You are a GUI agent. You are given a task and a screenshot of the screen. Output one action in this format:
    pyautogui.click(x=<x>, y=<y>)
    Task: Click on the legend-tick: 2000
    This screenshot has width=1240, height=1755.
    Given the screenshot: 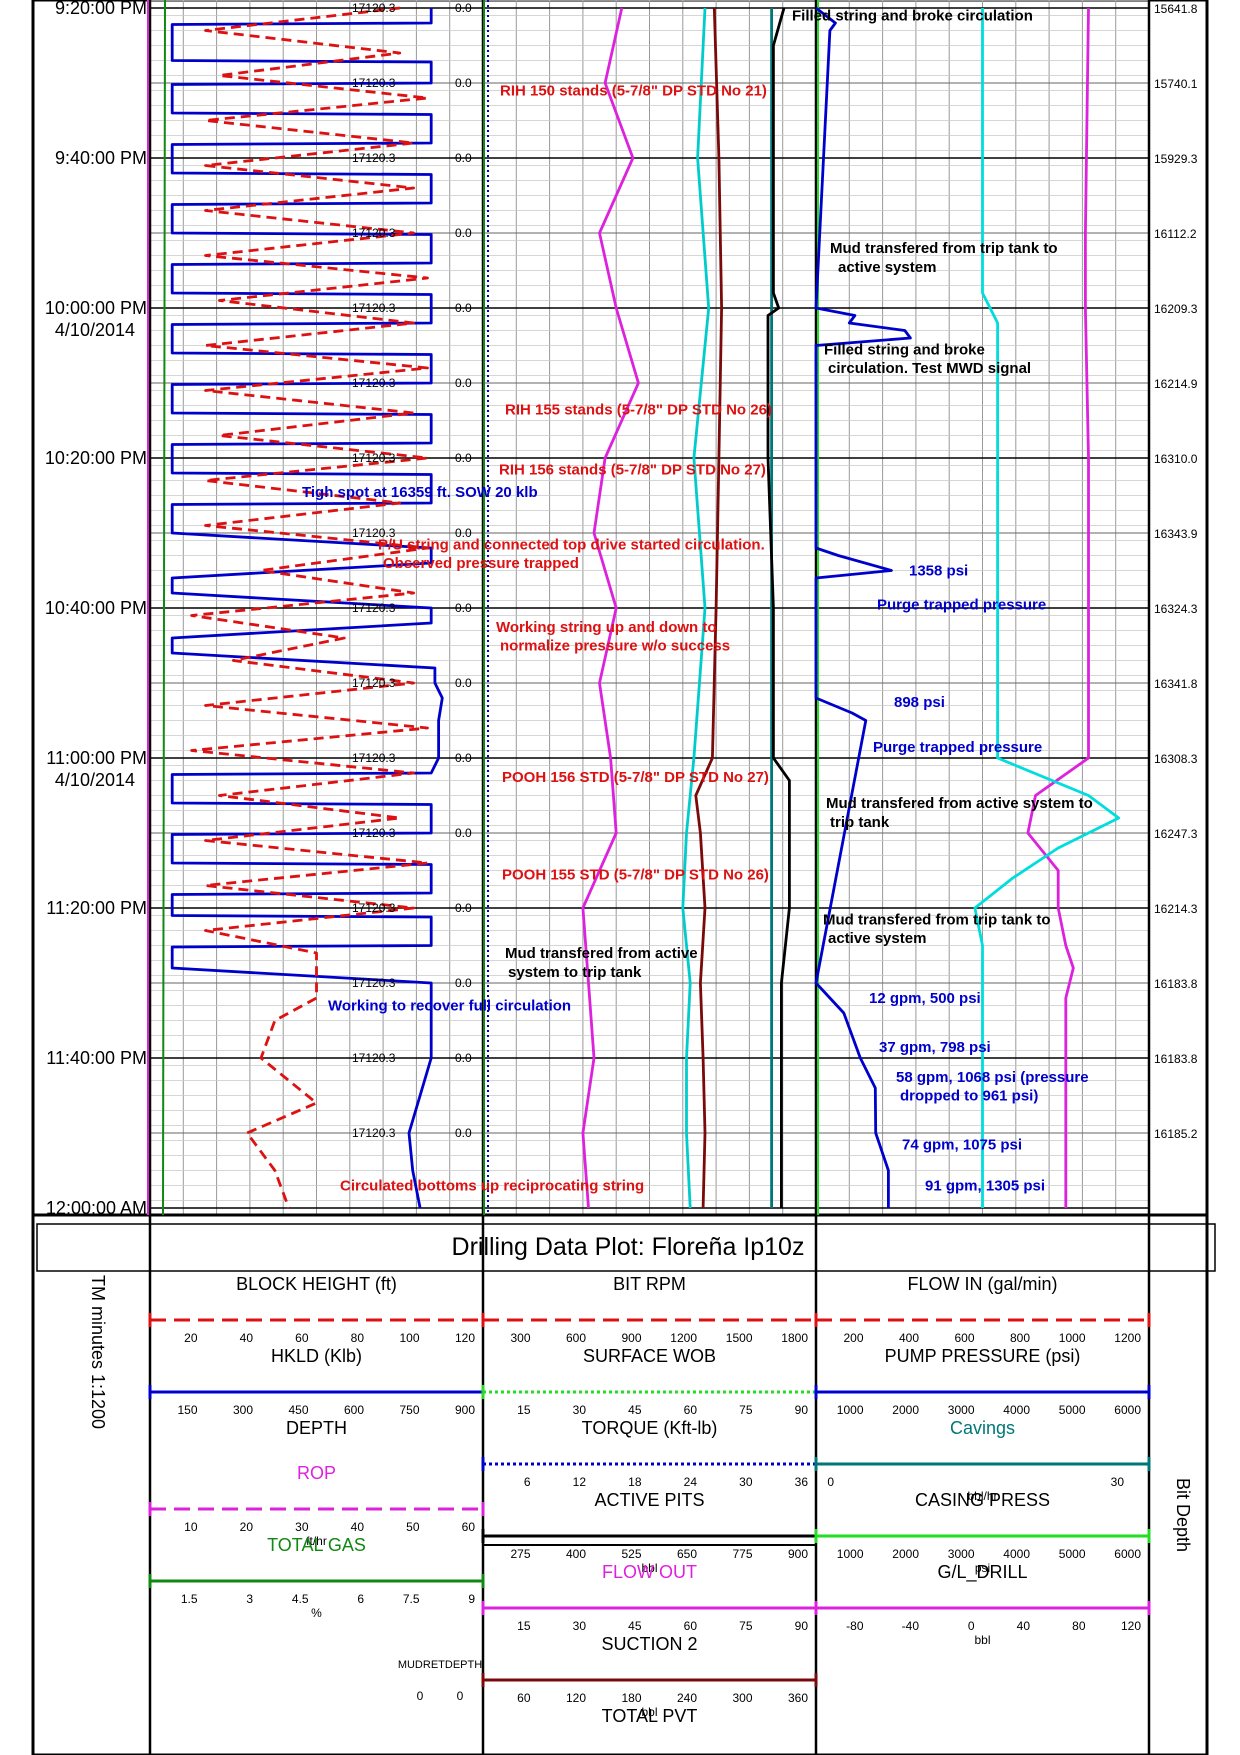 What is the action you would take?
    pyautogui.click(x=905, y=1554)
    